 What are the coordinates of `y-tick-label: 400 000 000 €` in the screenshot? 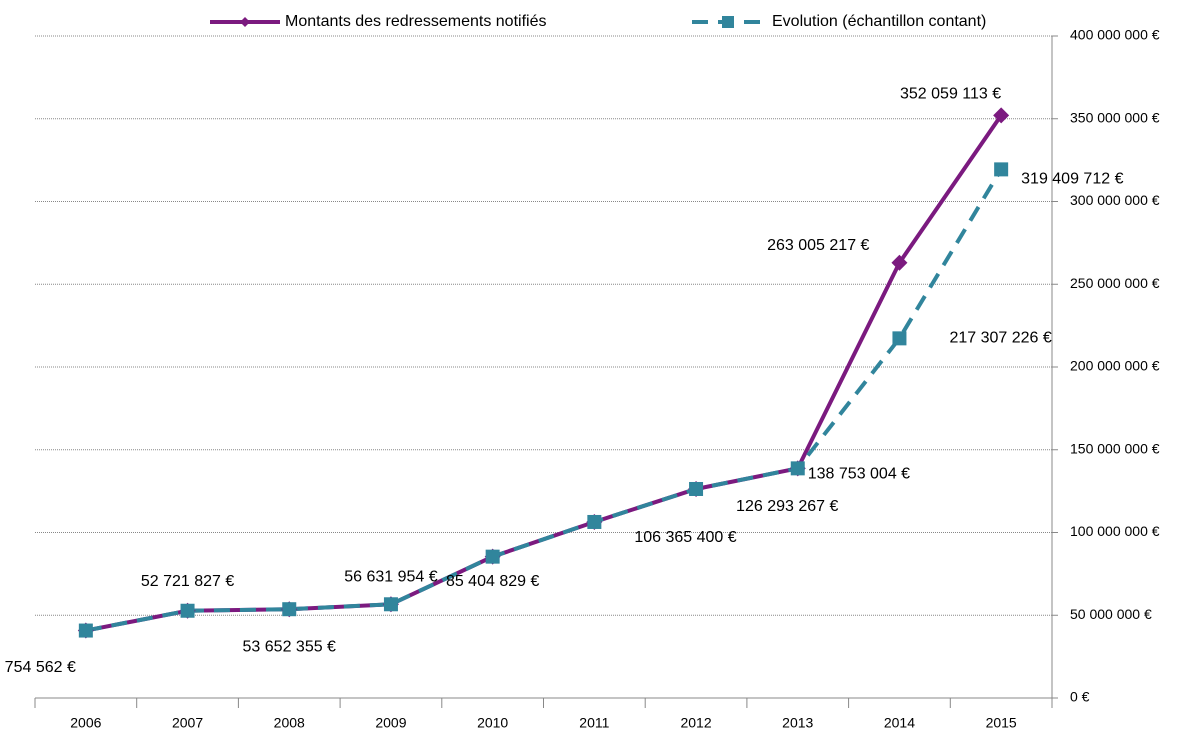 It's located at (1115, 35).